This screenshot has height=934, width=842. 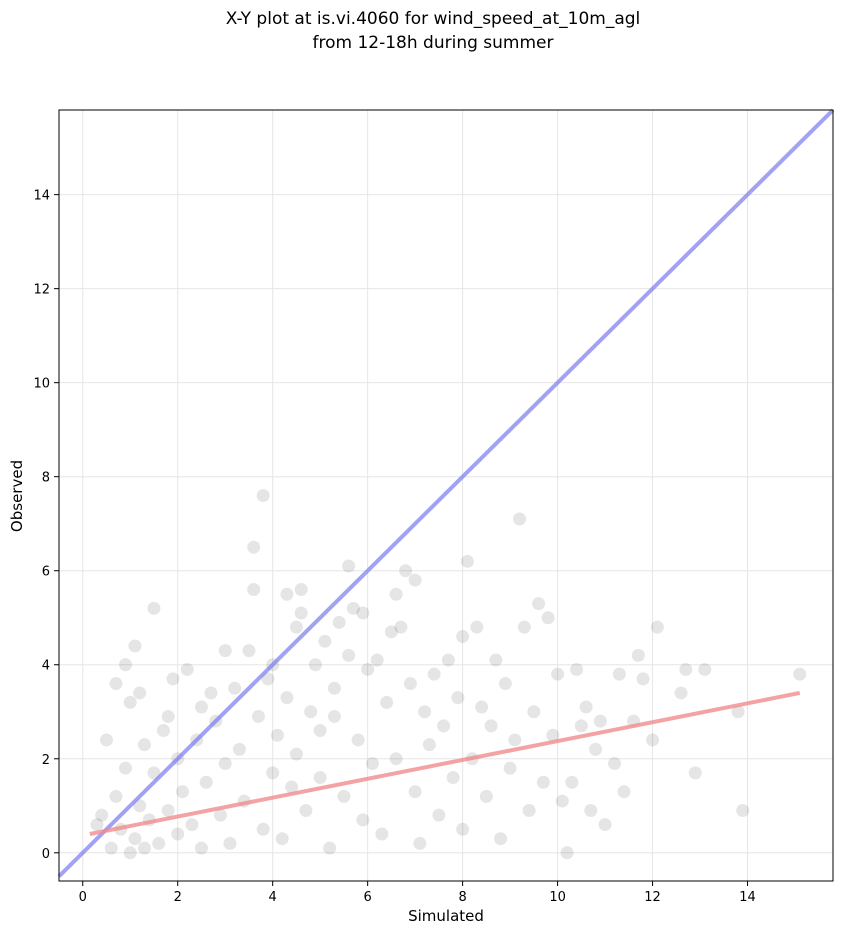 I want to click on y-tick-label: 4, so click(x=46, y=666).